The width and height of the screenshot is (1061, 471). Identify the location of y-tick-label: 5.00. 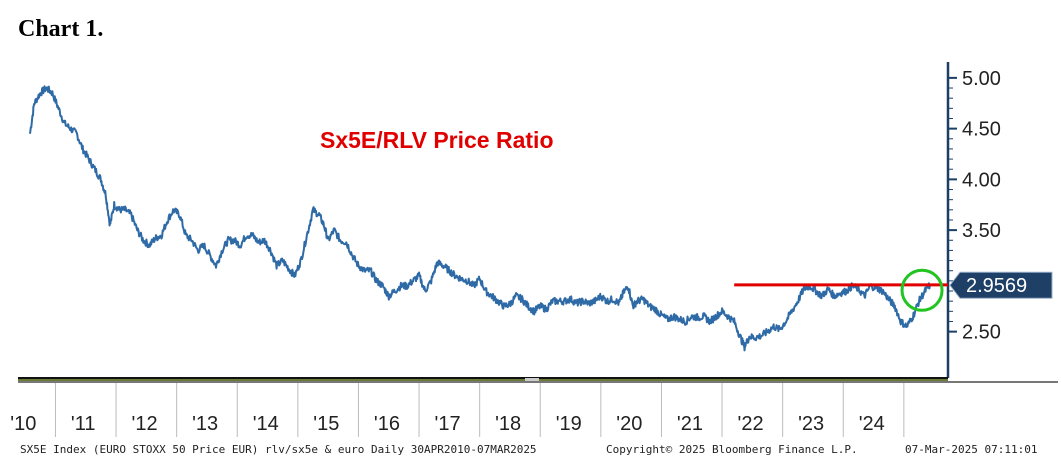
(981, 79).